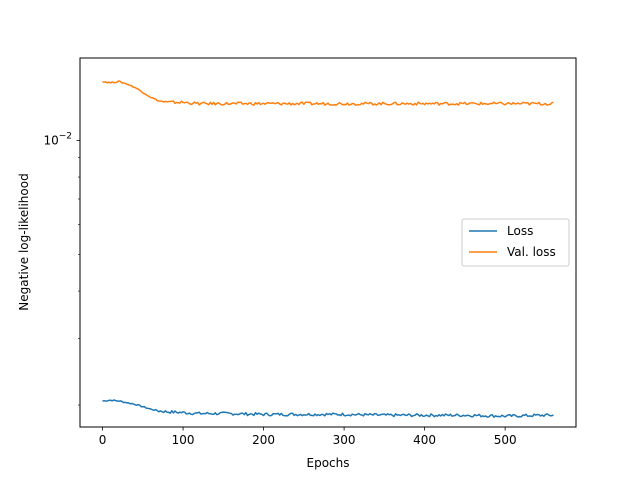 The image size is (640, 480). What do you see at coordinates (328, 408) in the screenshot?
I see `series-line-loss` at bounding box center [328, 408].